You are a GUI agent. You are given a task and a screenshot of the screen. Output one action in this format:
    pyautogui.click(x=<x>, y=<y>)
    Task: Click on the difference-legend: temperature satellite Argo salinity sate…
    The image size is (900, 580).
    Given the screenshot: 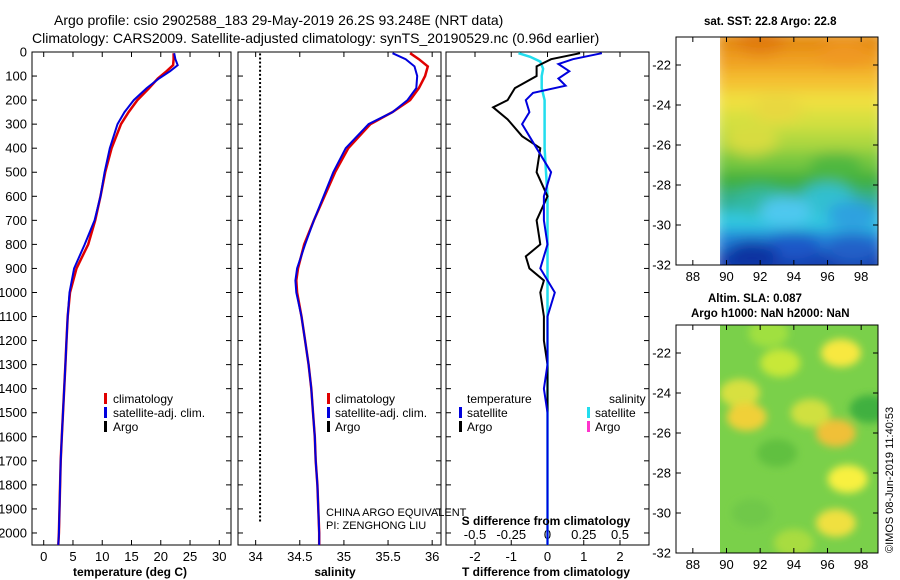 What is the action you would take?
    pyautogui.click(x=552, y=413)
    